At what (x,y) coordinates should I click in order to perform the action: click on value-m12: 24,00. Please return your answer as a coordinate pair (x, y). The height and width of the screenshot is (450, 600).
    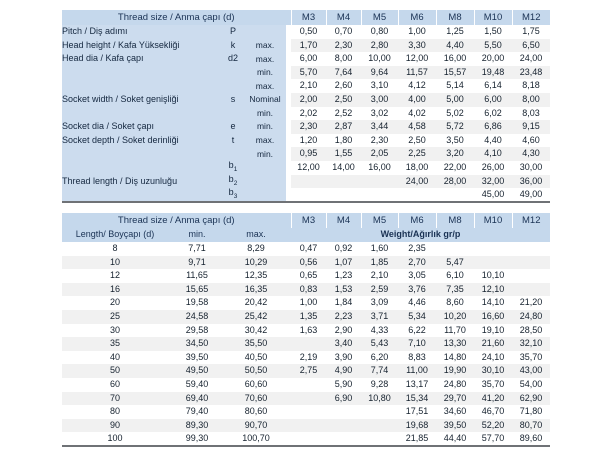
    Looking at the image, I should click on (531, 59).